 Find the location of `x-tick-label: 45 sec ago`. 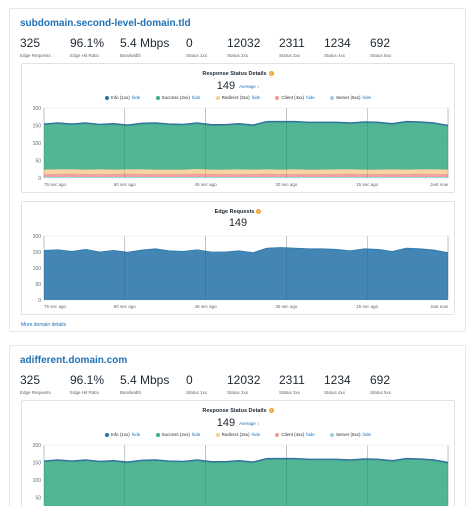

x-tick-label: 45 sec ago is located at coordinates (206, 306).